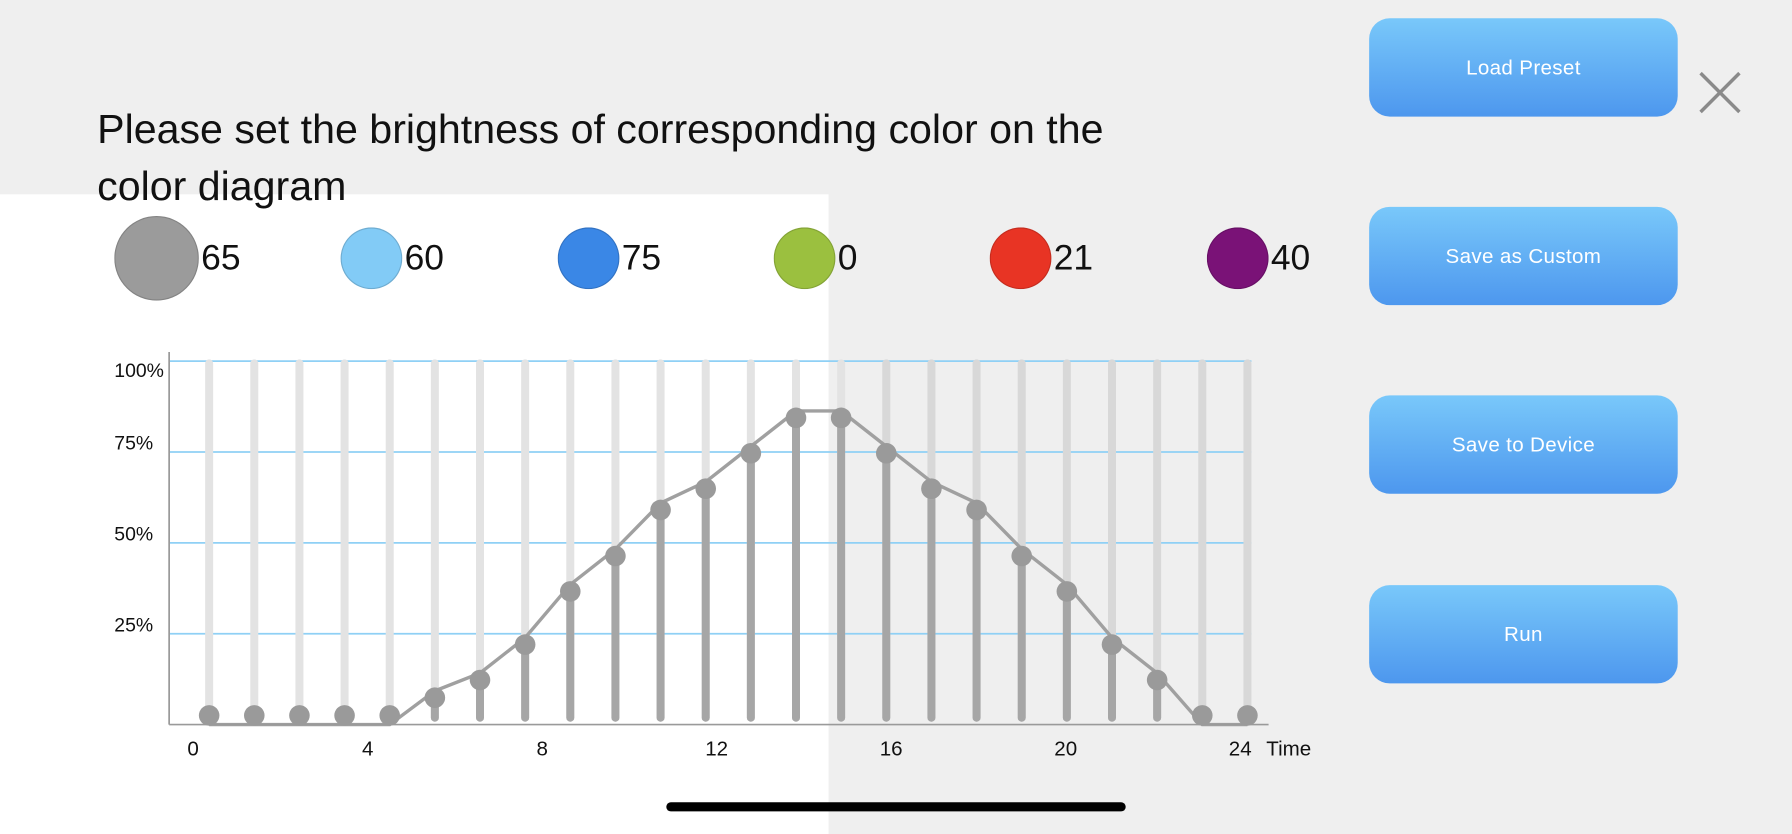 The height and width of the screenshot is (834, 1792). I want to click on home-indicator, so click(896, 807).